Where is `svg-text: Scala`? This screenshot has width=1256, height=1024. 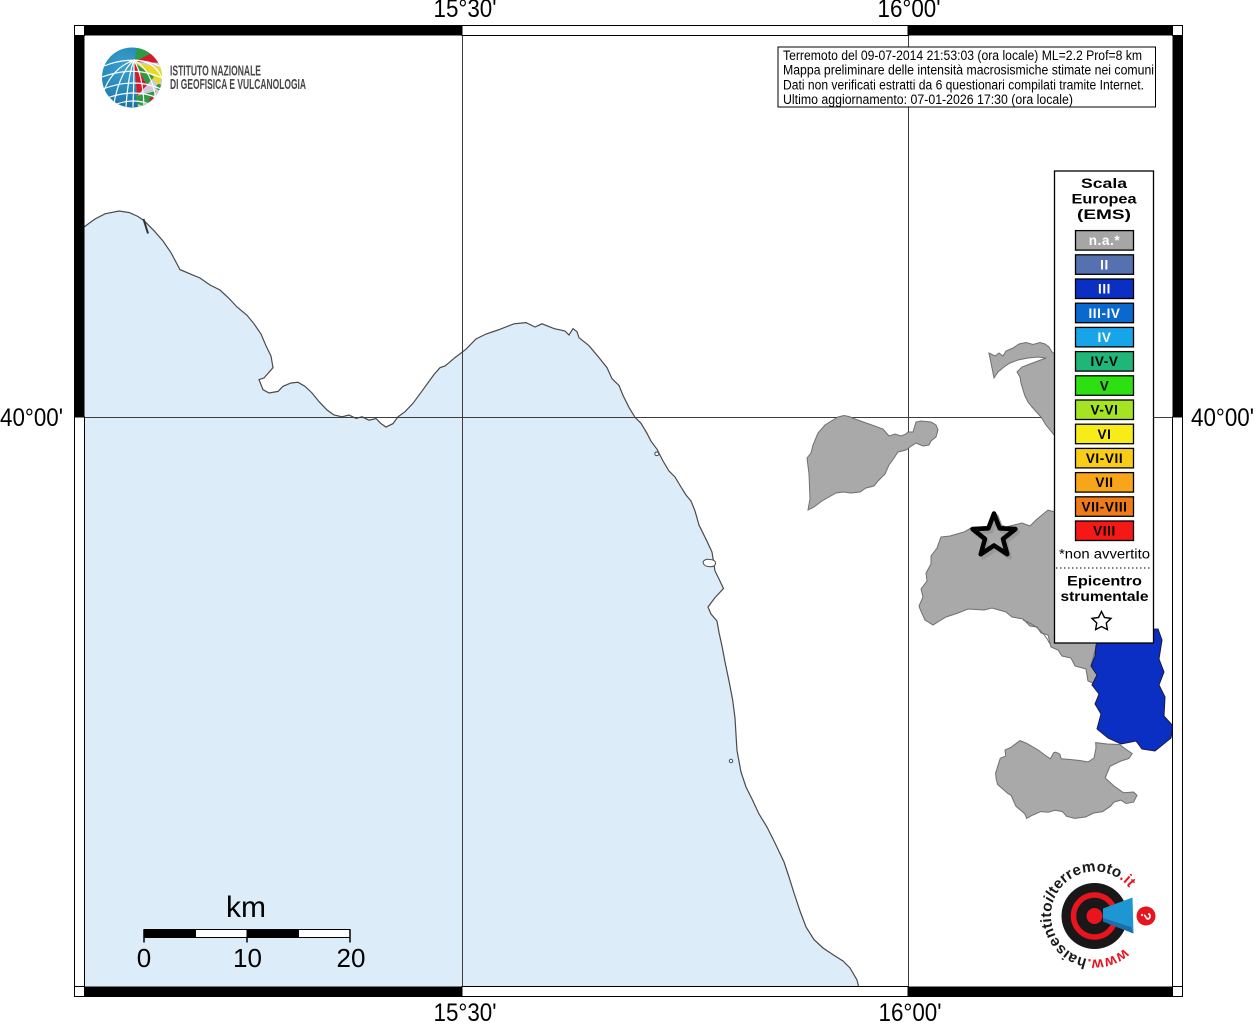 svg-text: Scala is located at coordinates (1104, 183).